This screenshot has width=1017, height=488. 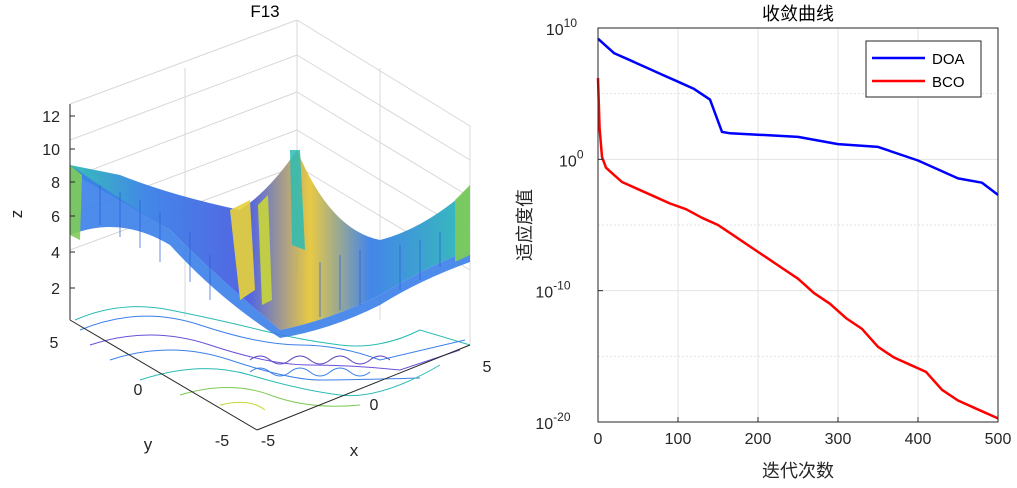 I want to click on z-tick-labels: 2 4 6 8 10 12, so click(x=51, y=203).